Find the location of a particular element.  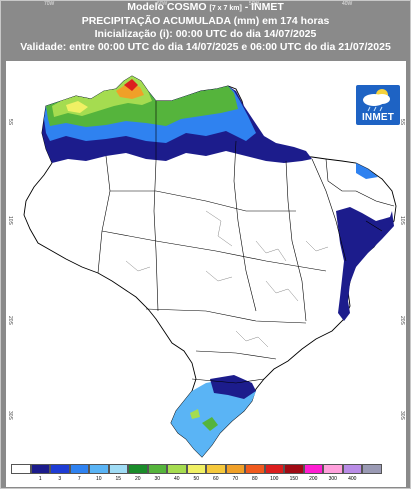

colorbar-label: 7 is located at coordinates (79, 479).